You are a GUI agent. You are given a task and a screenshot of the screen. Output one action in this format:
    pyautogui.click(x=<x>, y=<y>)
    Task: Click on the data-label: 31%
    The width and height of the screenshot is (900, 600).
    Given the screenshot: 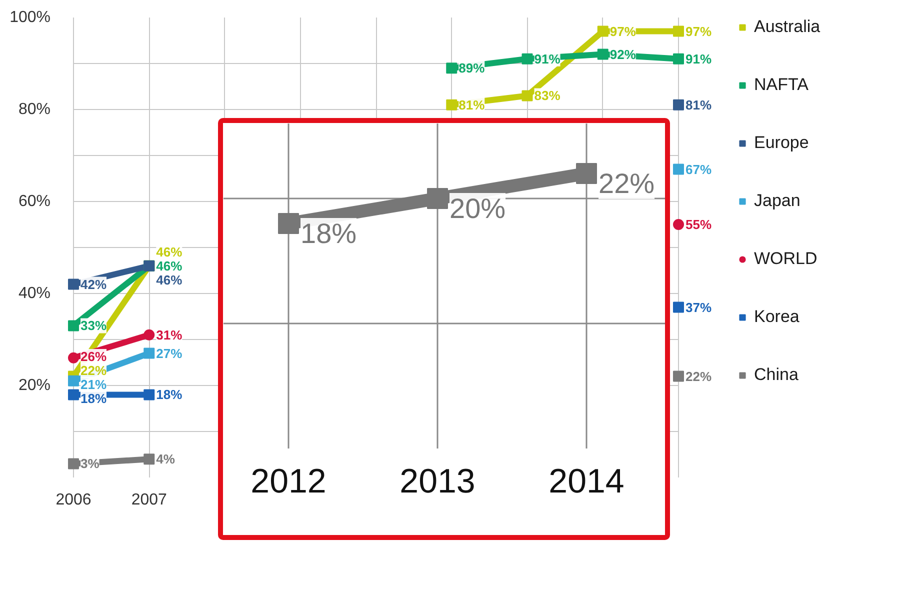 What is the action you would take?
    pyautogui.click(x=169, y=334)
    